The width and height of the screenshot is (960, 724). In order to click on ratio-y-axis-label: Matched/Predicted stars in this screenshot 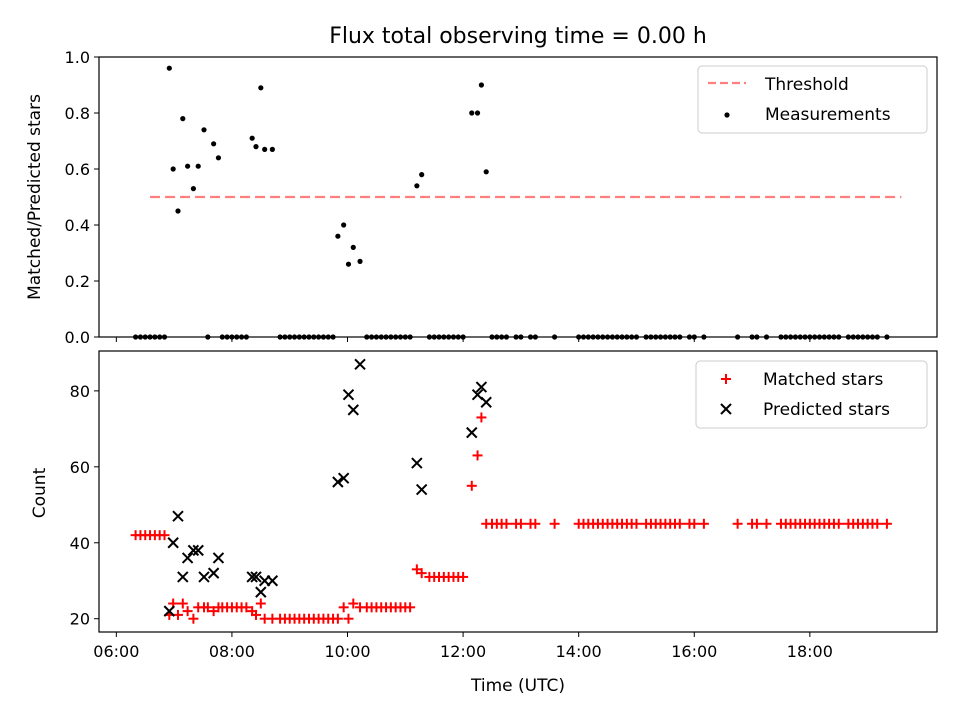, I will do `click(35, 197)`.